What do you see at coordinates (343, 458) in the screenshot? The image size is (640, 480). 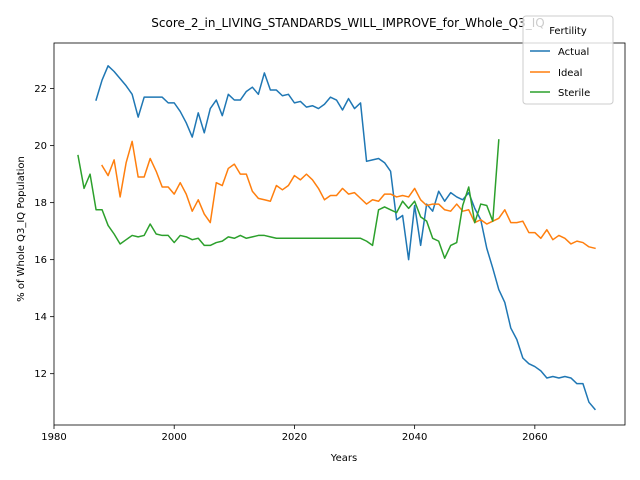 I see `x-axis-label: Years` at bounding box center [343, 458].